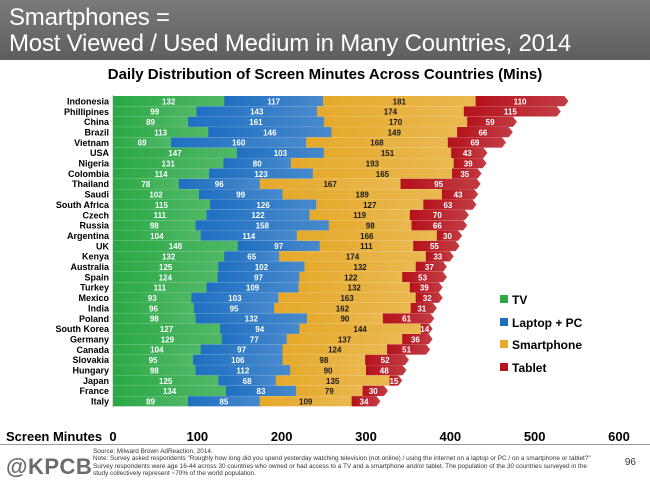  What do you see at coordinates (619, 436) in the screenshot?
I see `x-tick-label-600: 600` at bounding box center [619, 436].